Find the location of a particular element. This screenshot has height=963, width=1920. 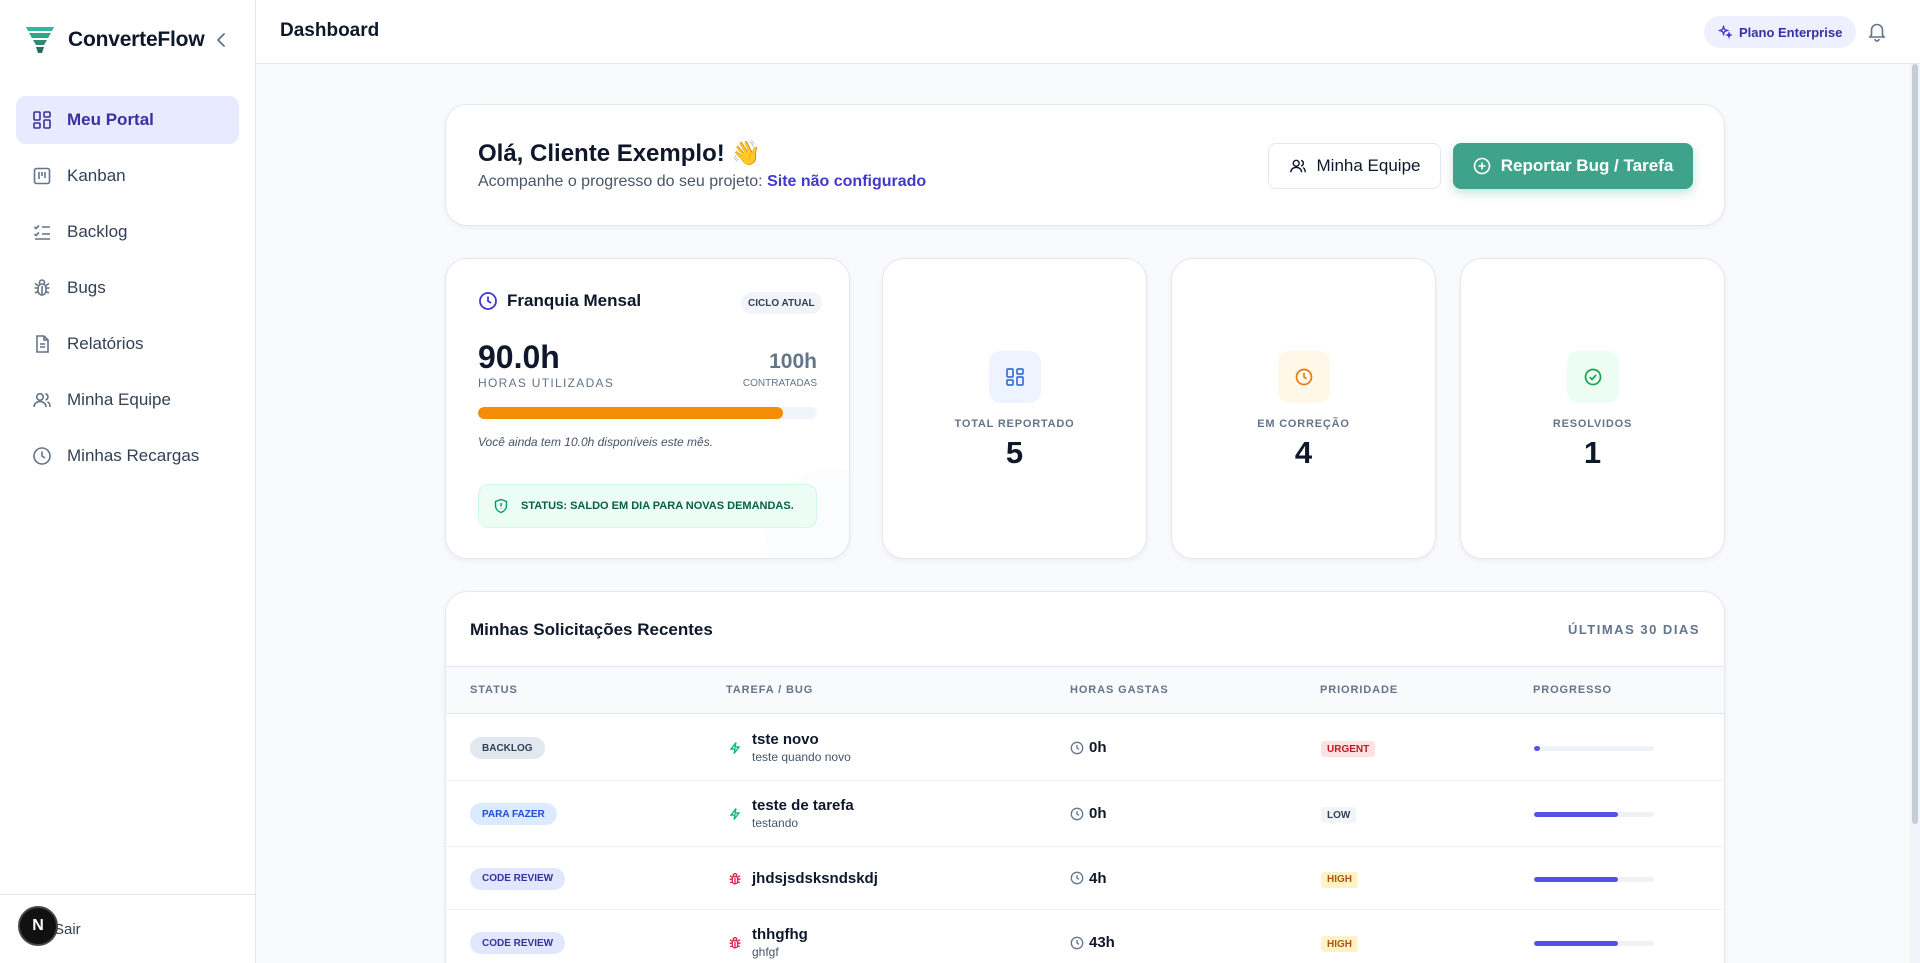

usage-progress-bar is located at coordinates (647, 413).